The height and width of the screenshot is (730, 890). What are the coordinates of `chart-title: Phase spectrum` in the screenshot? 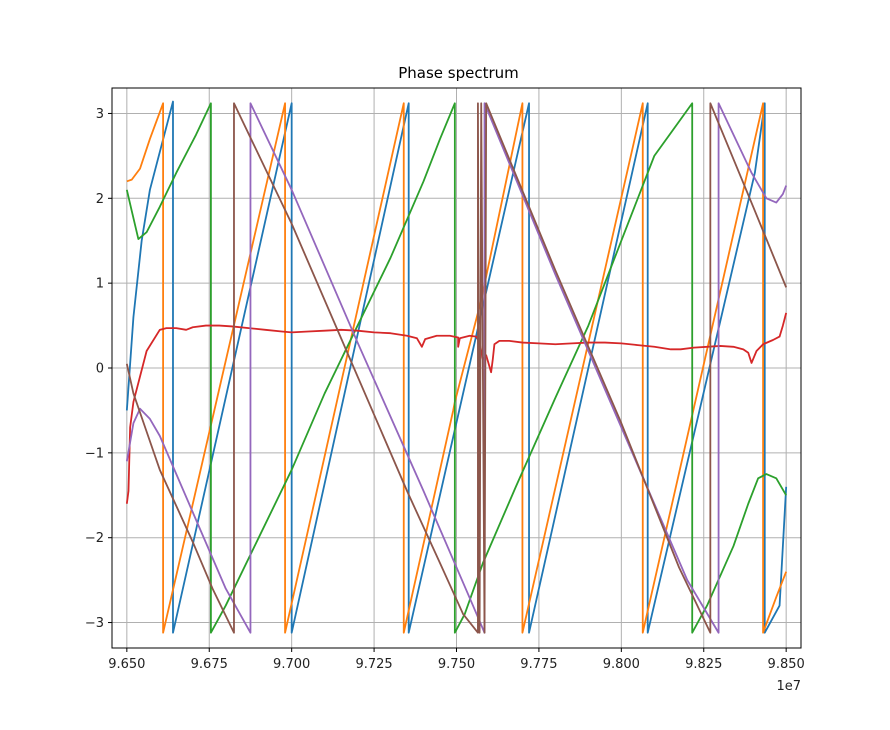 It's located at (458, 73).